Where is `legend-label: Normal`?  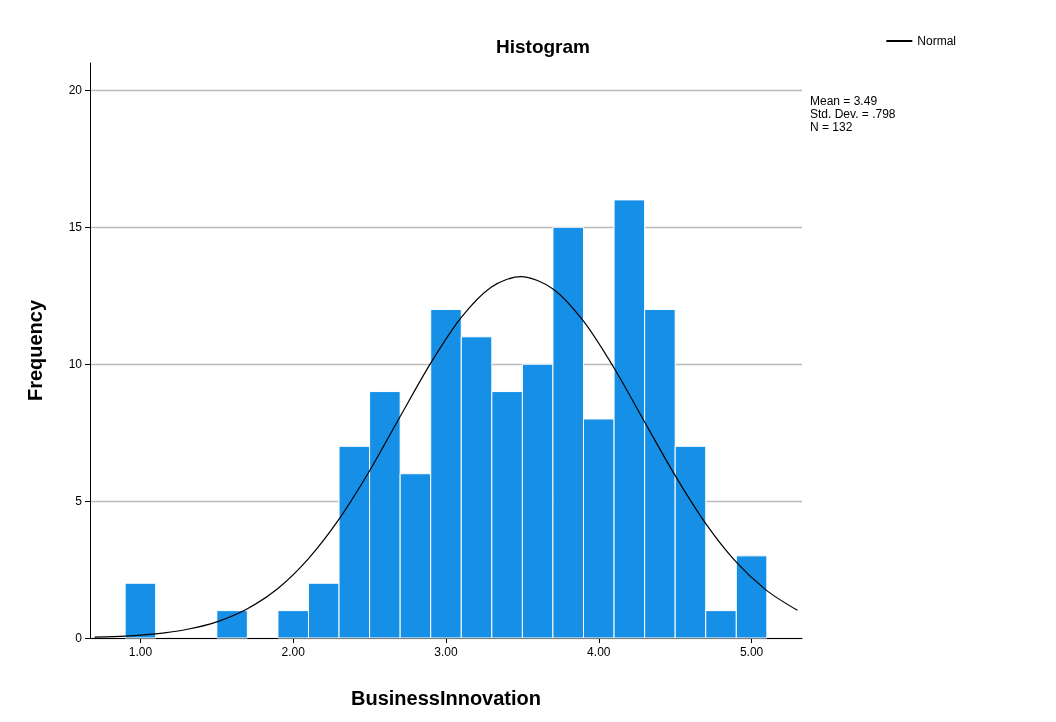 legend-label: Normal is located at coordinates (936, 41).